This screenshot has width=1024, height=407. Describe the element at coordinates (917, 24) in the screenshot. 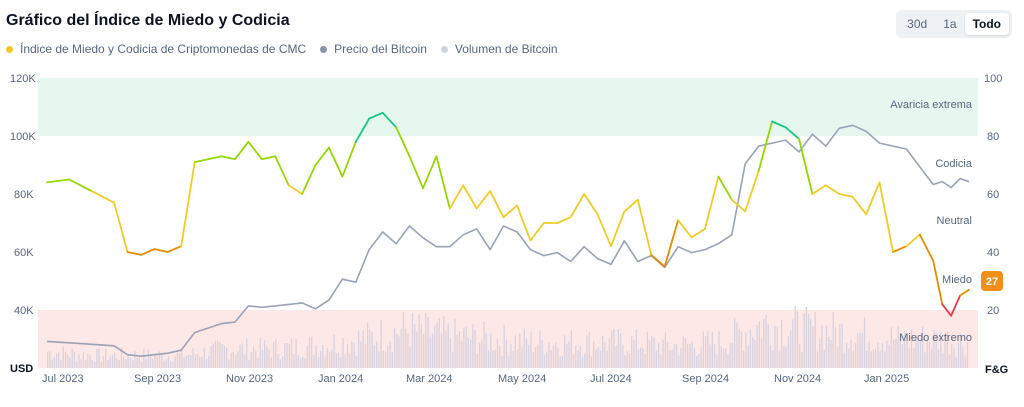

I see `range-30d-button: 30d` at that location.